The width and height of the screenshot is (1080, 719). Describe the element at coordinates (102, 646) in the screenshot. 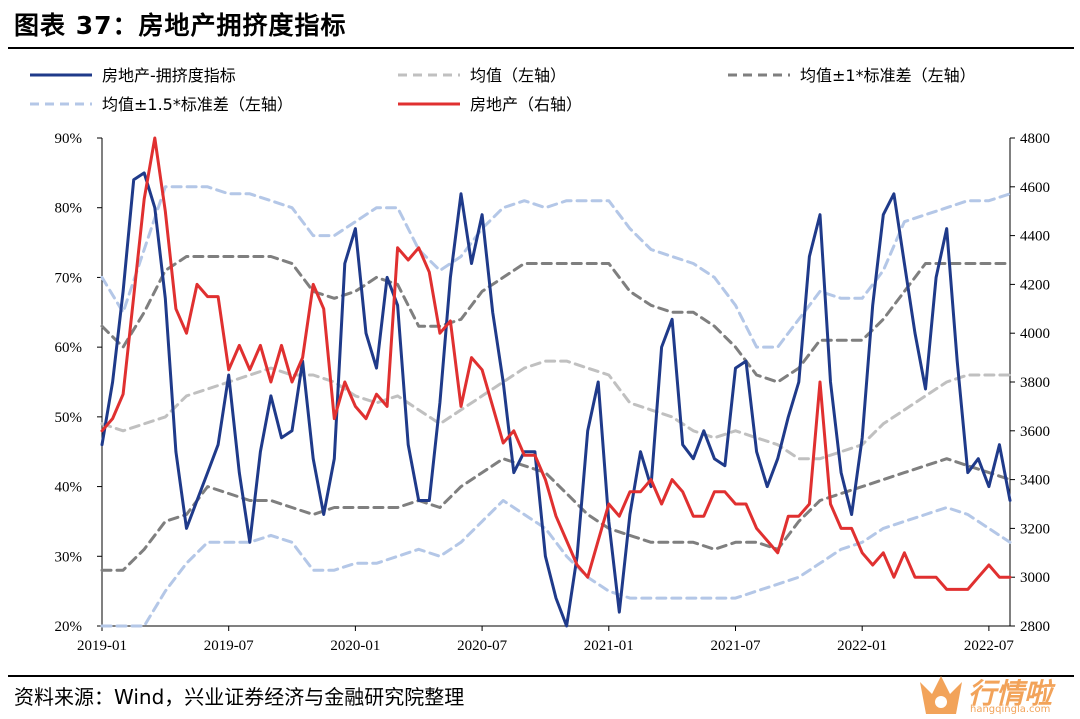

I see `x-tick-label: 2019-01` at that location.